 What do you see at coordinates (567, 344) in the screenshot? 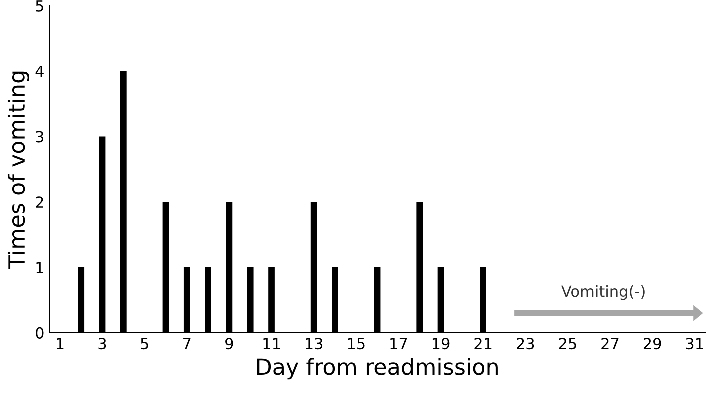
I see `x-tick-label: 25` at bounding box center [567, 344].